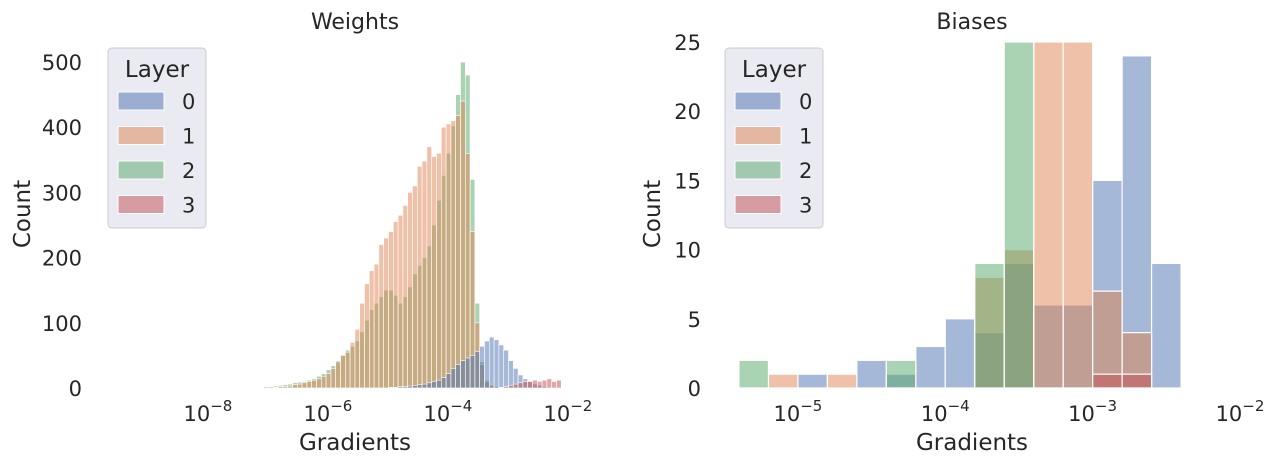  What do you see at coordinates (687, 181) in the screenshot?
I see `y-tick-label: 15` at bounding box center [687, 181].